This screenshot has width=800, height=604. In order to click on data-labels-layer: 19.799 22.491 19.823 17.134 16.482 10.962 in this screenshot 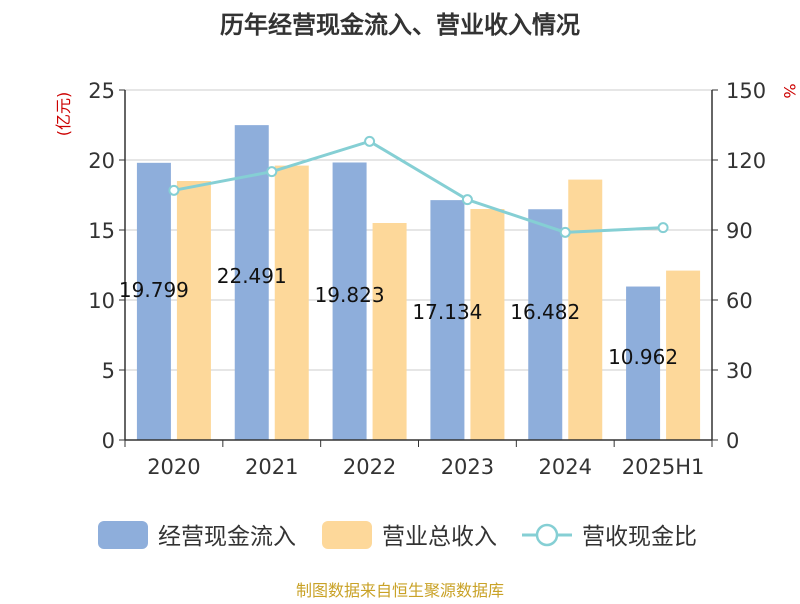, I will do `click(398, 316)`.